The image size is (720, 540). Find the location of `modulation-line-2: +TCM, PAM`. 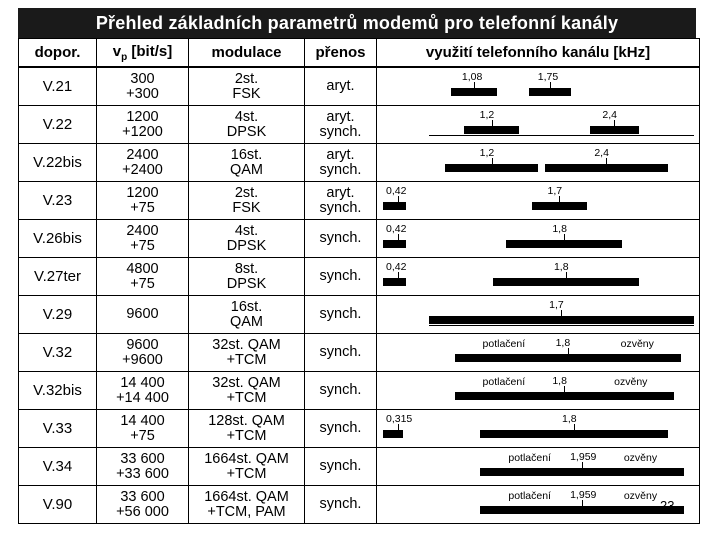

modulation-line-2: +TCM, PAM is located at coordinates (246, 511).